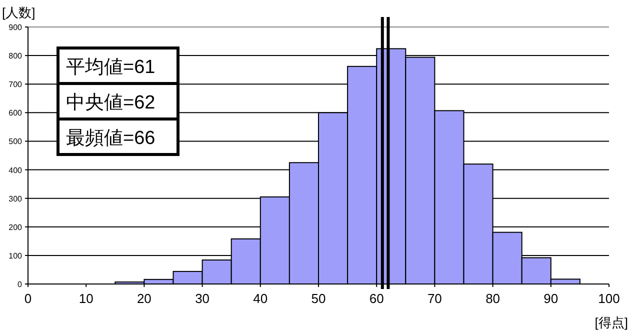  Describe the element at coordinates (260, 298) in the screenshot. I see `x-tick-label: 40` at that location.